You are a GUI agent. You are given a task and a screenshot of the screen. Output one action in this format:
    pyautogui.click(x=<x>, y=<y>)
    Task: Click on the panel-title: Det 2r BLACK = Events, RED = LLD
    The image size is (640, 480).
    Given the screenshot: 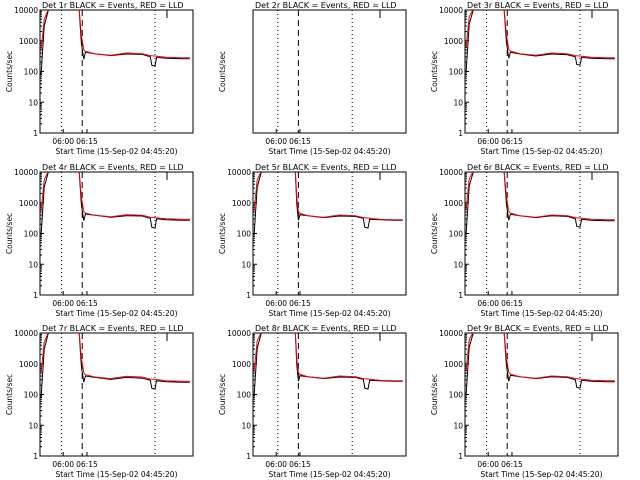 What is the action you would take?
    pyautogui.click(x=326, y=5)
    